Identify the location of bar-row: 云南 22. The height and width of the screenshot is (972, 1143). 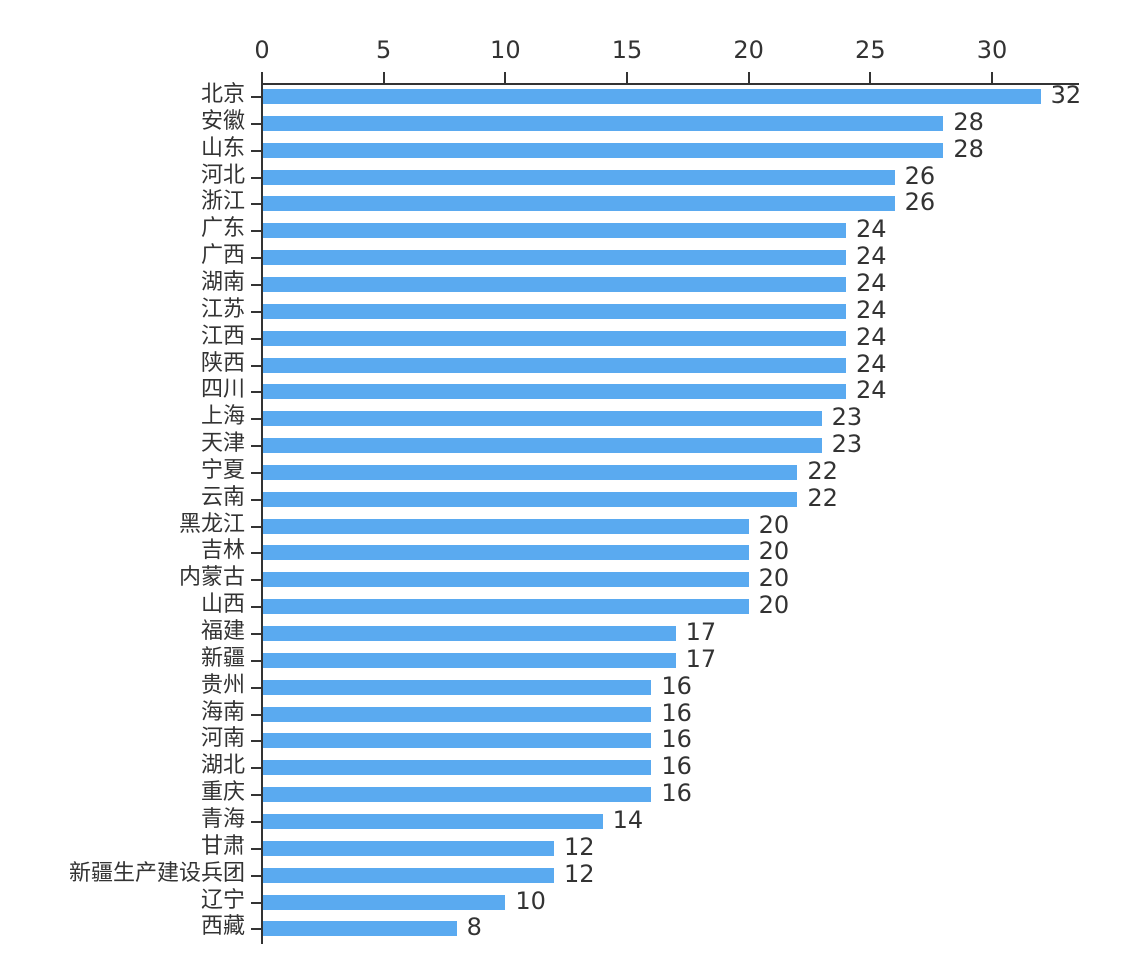
(571, 498).